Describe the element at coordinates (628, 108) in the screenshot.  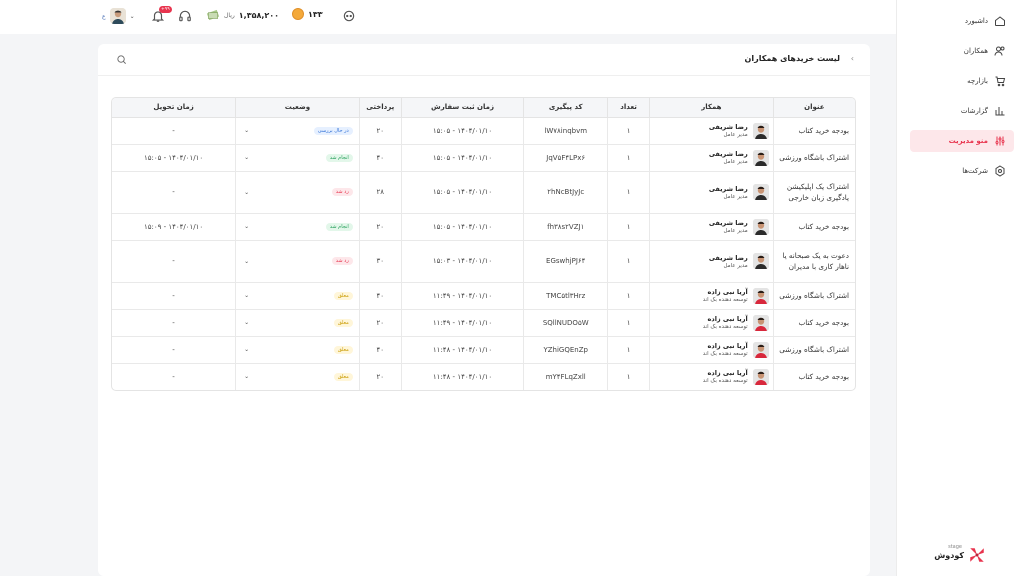
I see `column-header: تعداد` at that location.